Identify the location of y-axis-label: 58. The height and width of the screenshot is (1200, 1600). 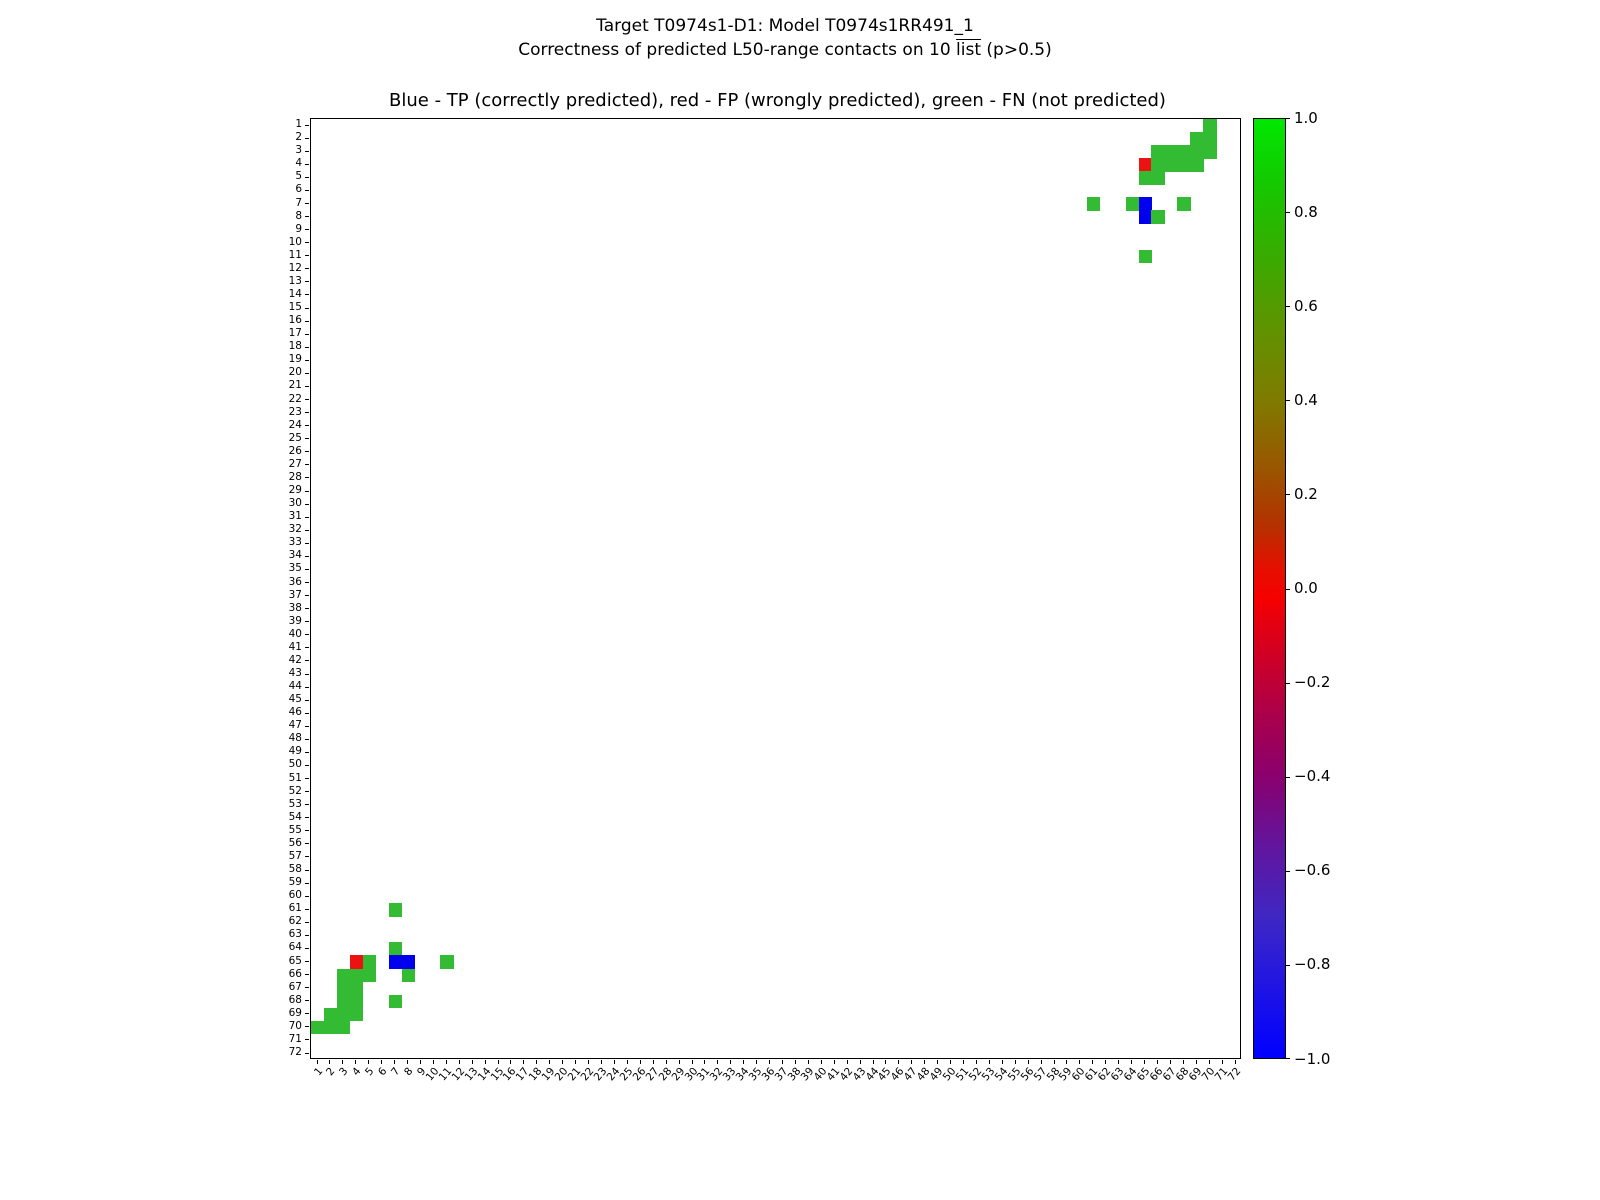
(295, 869).